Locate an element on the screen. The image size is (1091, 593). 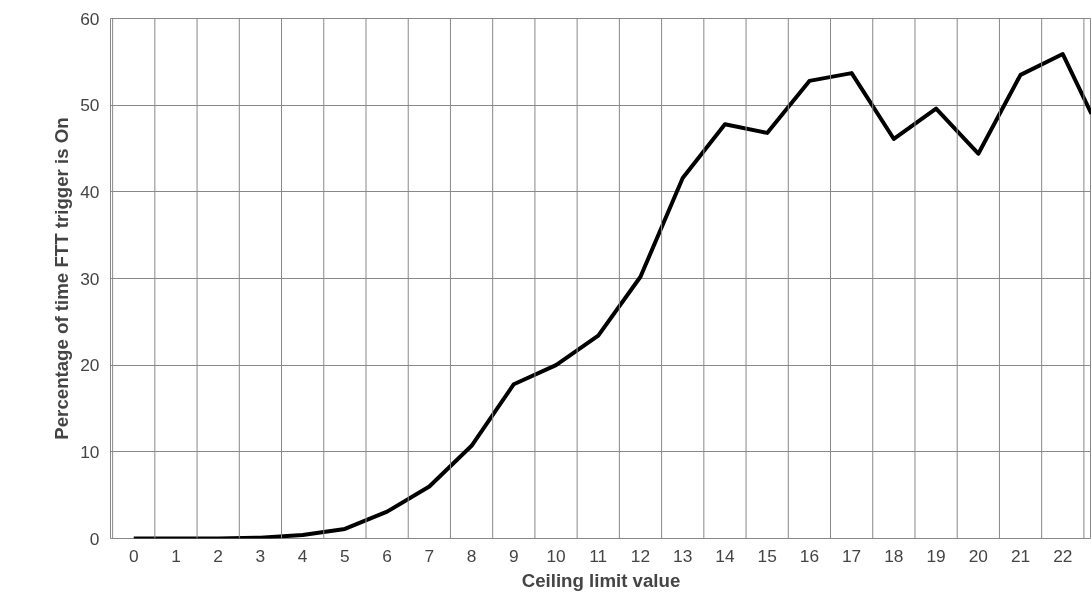
y-axis-title: Percentage of time FTT trigger is On is located at coordinates (62, 278).